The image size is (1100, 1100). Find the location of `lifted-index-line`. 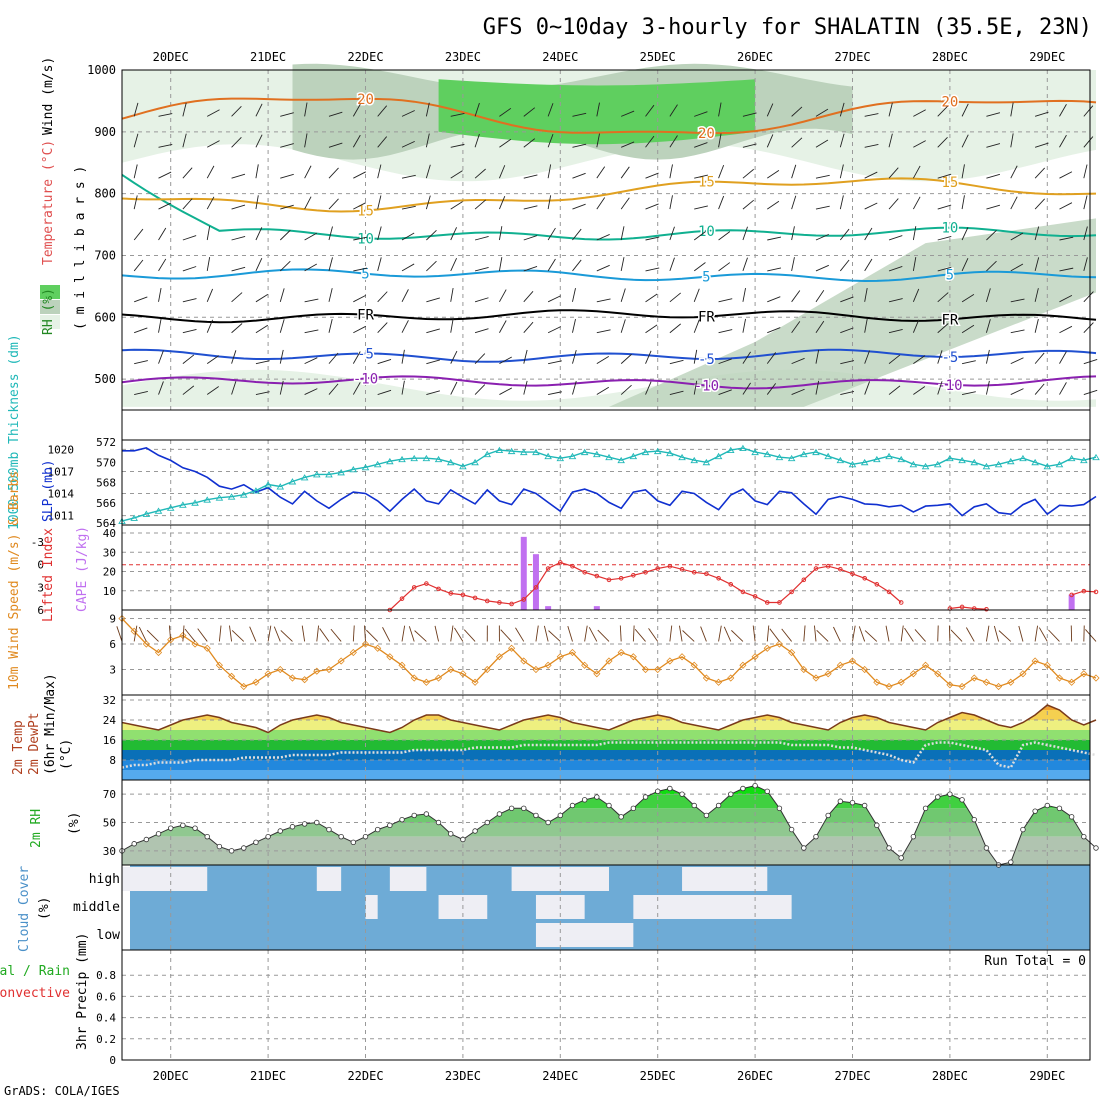

lifted-index-line is located at coordinates (968, 608).